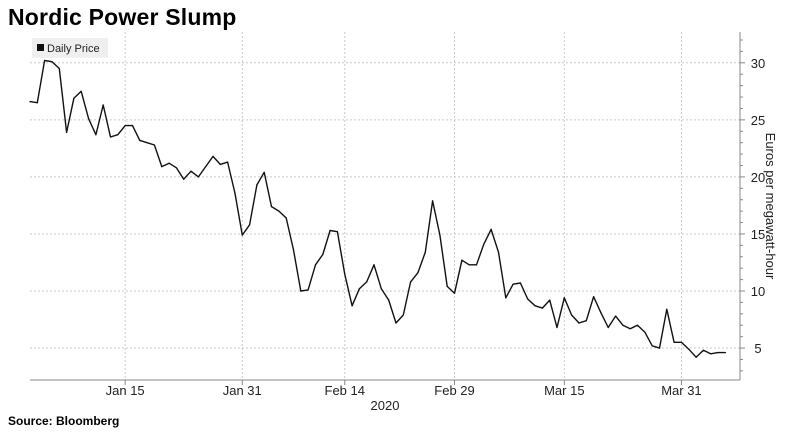 The image size is (798, 437). Describe the element at coordinates (125, 390) in the screenshot. I see `x-tick-label: Jan 15` at that location.